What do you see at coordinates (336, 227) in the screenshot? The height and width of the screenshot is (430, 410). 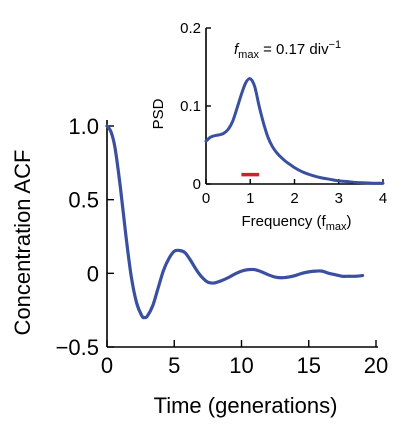 I see `inset-x-axis-label-sub: max` at bounding box center [336, 227].